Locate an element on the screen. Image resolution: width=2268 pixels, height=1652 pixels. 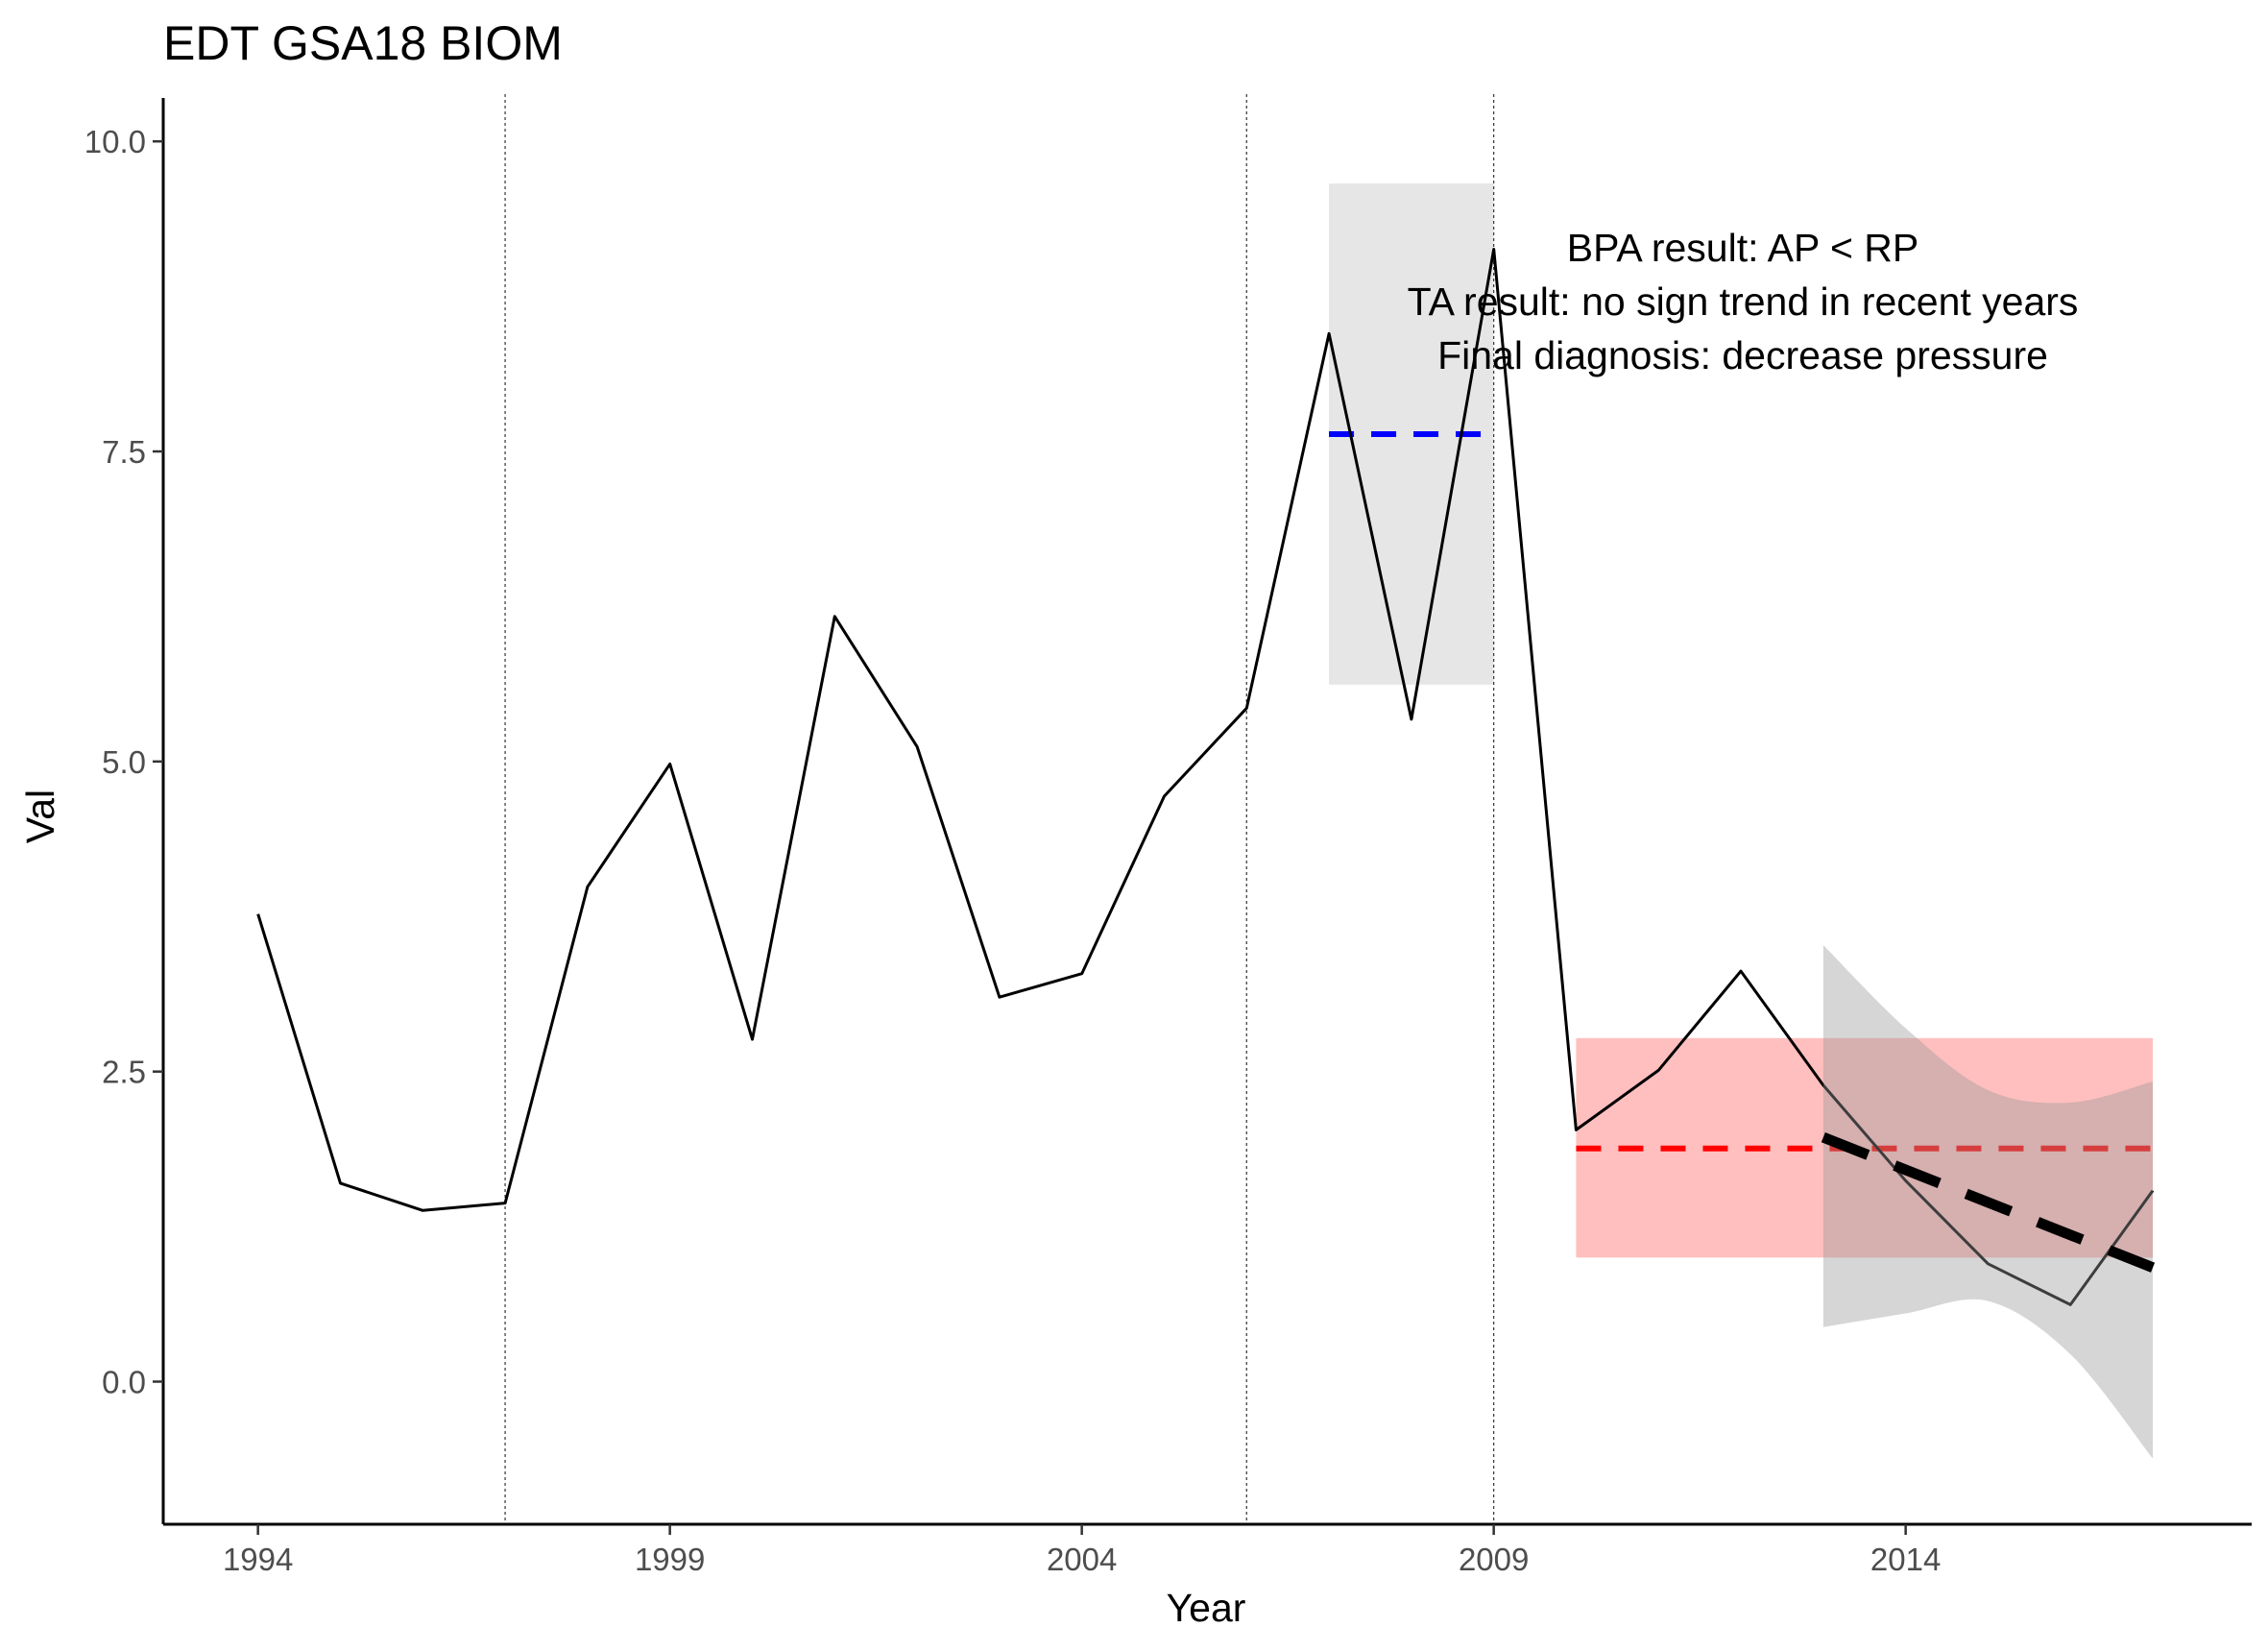
trend-layer is located at coordinates (1989, 1201).